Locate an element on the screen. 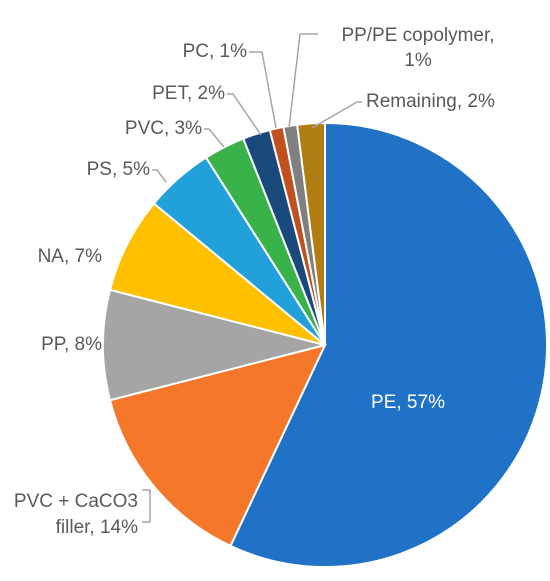  leader-line-pet is located at coordinates (244, 114).